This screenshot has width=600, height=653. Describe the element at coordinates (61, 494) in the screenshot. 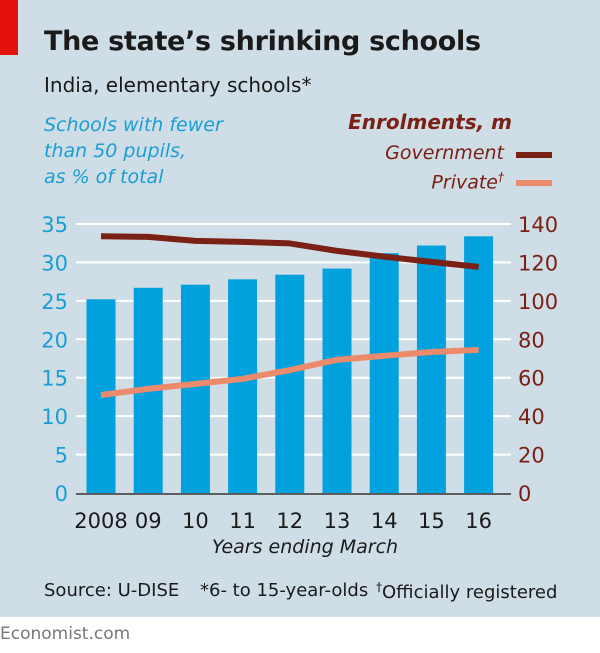

I see `left-tick-label: 0` at that location.